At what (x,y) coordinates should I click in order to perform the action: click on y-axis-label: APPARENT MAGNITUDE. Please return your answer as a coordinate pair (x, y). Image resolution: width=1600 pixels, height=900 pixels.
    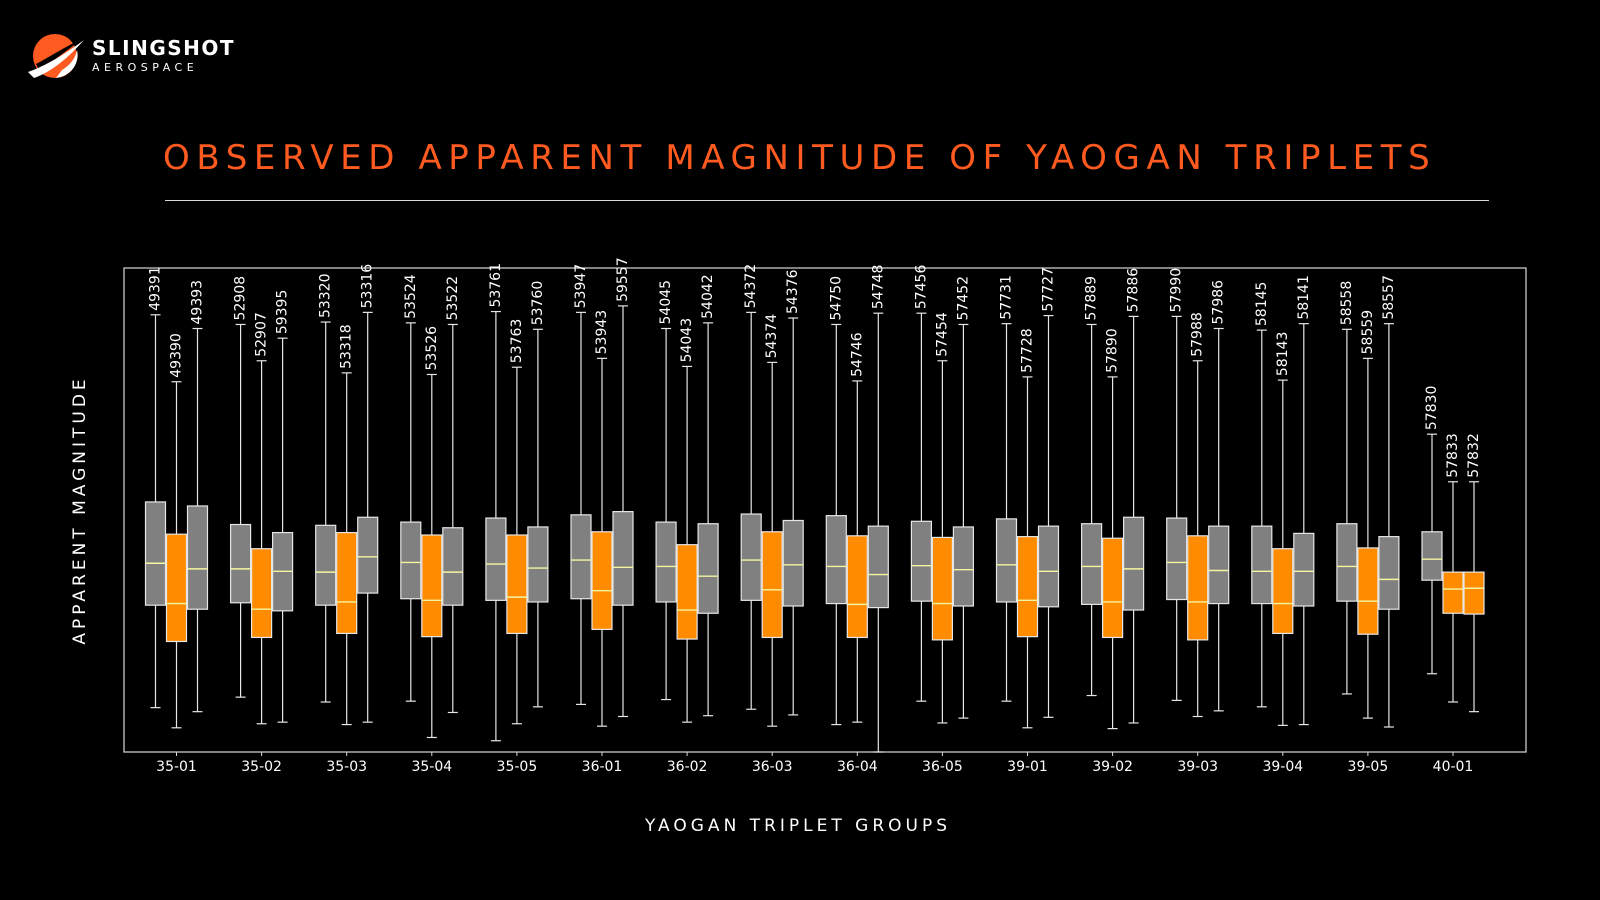
    Looking at the image, I should click on (80, 509).